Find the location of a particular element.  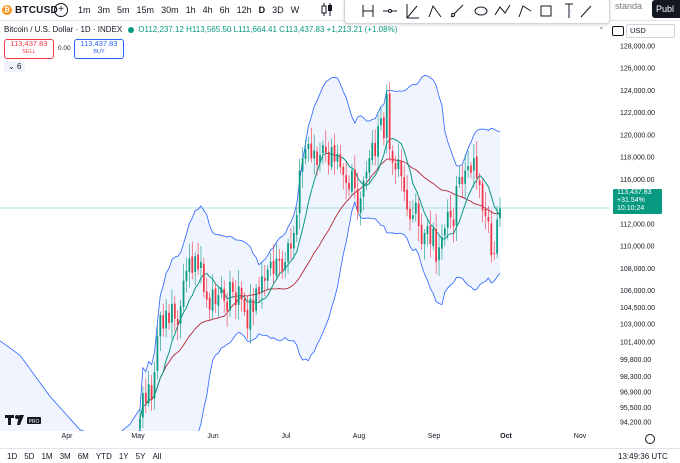

interval-30m: 30m is located at coordinates (170, 10).